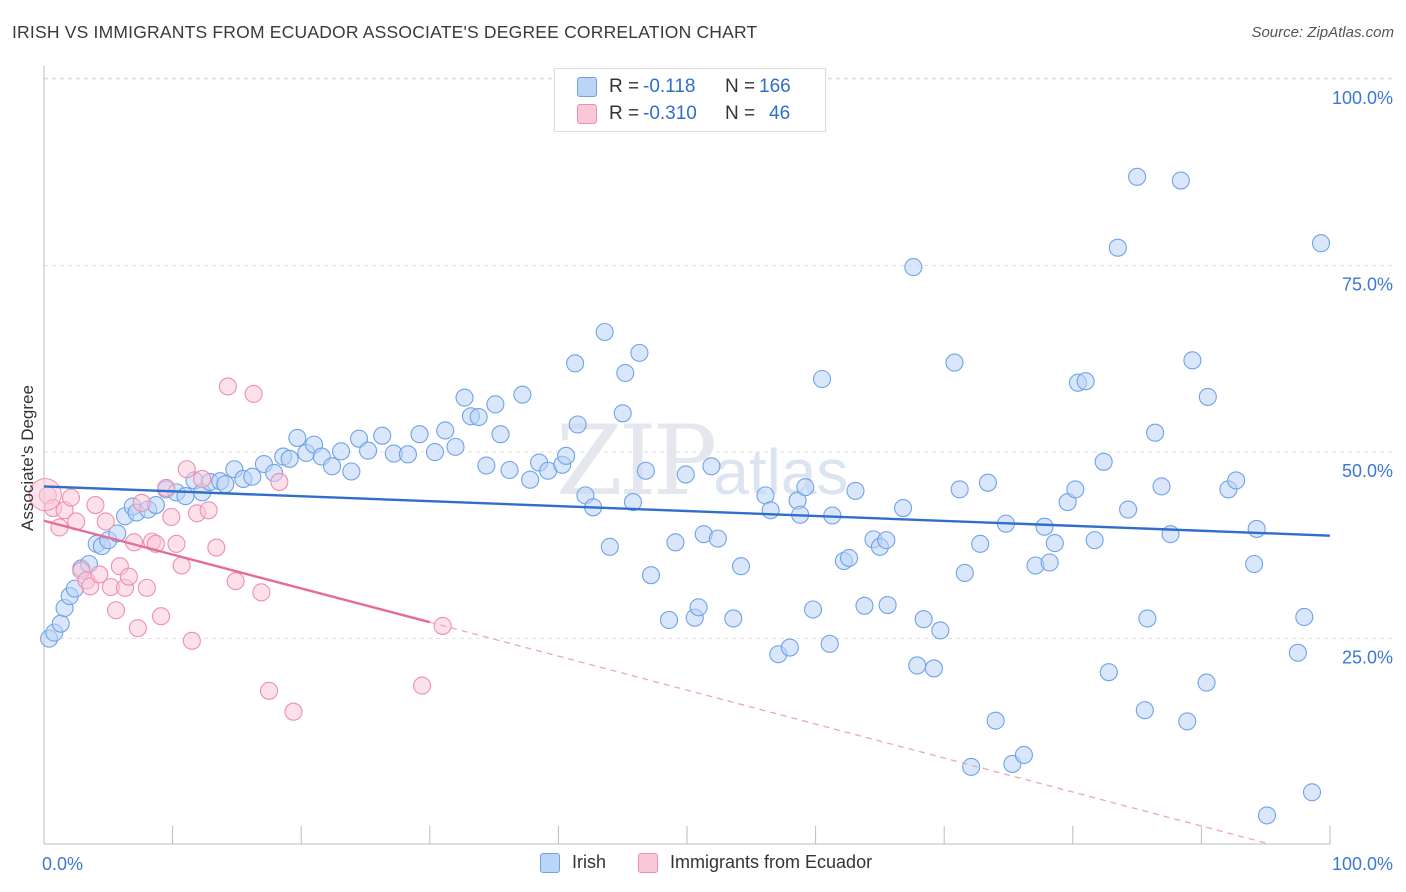  What do you see at coordinates (624, 86) in the screenshot?
I see `r-label: R =` at bounding box center [624, 86].